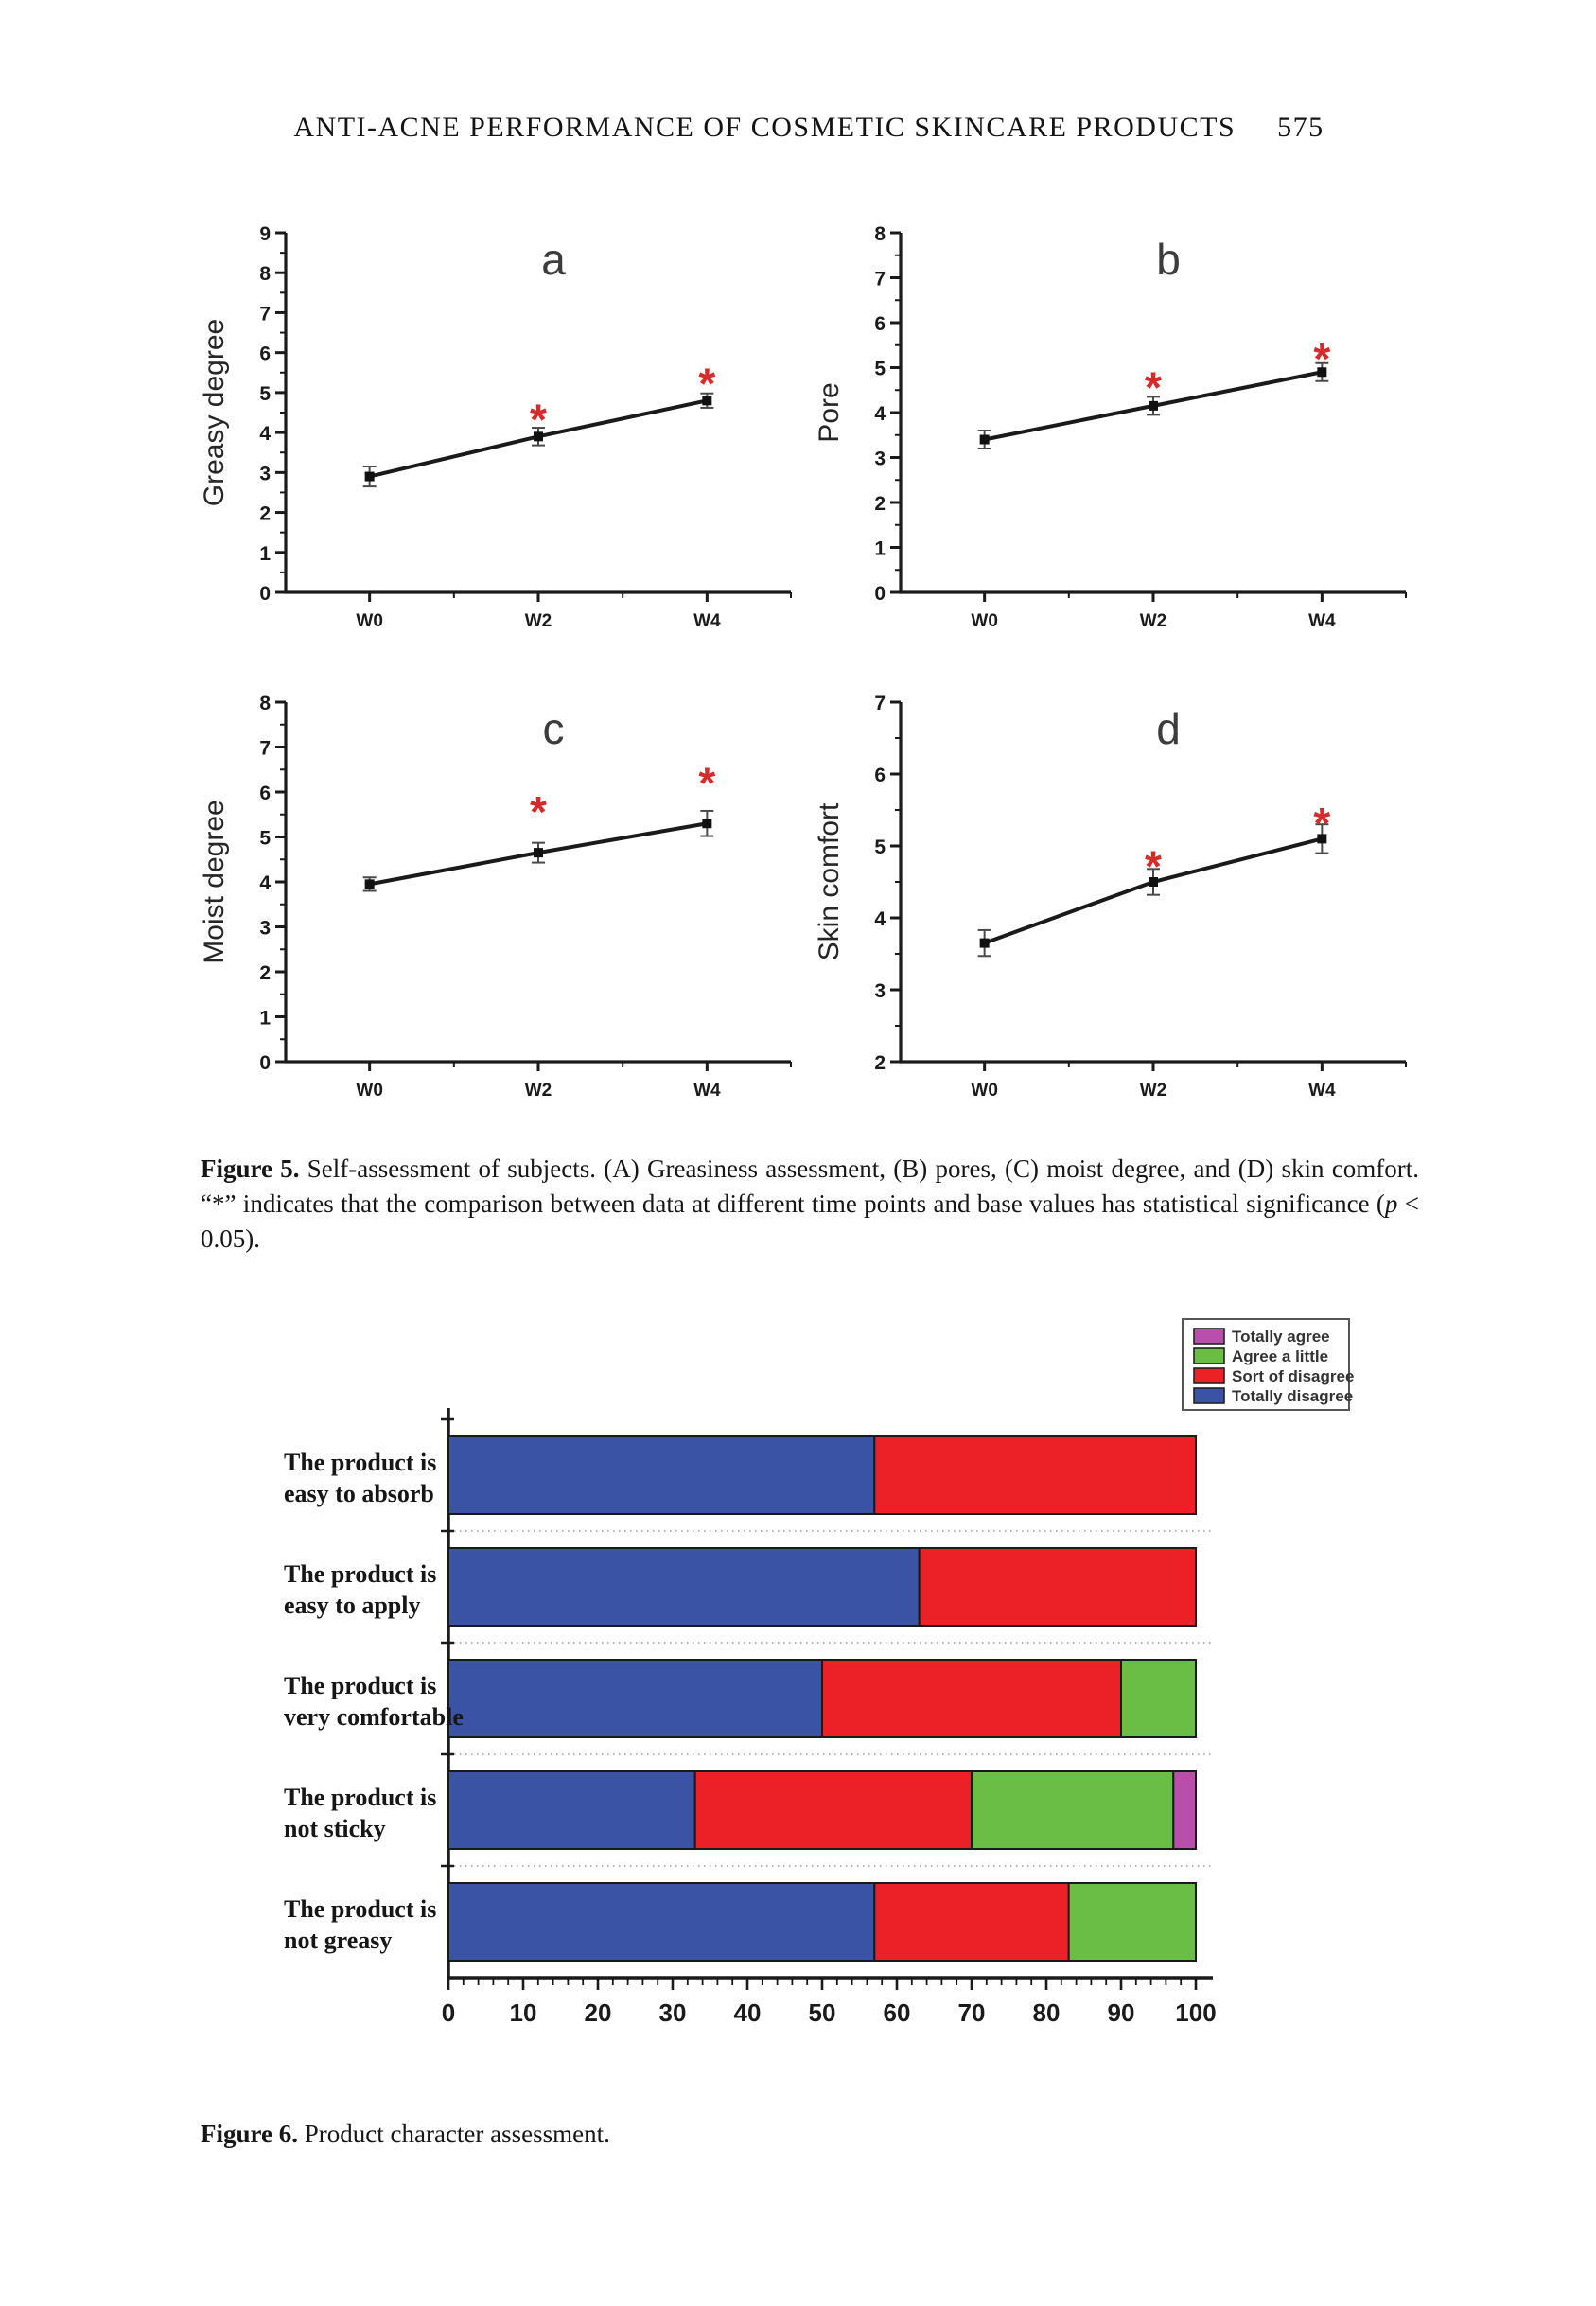 The height and width of the screenshot is (2306, 1596). Describe the element at coordinates (369, 1090) in the screenshot. I see `x-tick-label: W0` at that location.